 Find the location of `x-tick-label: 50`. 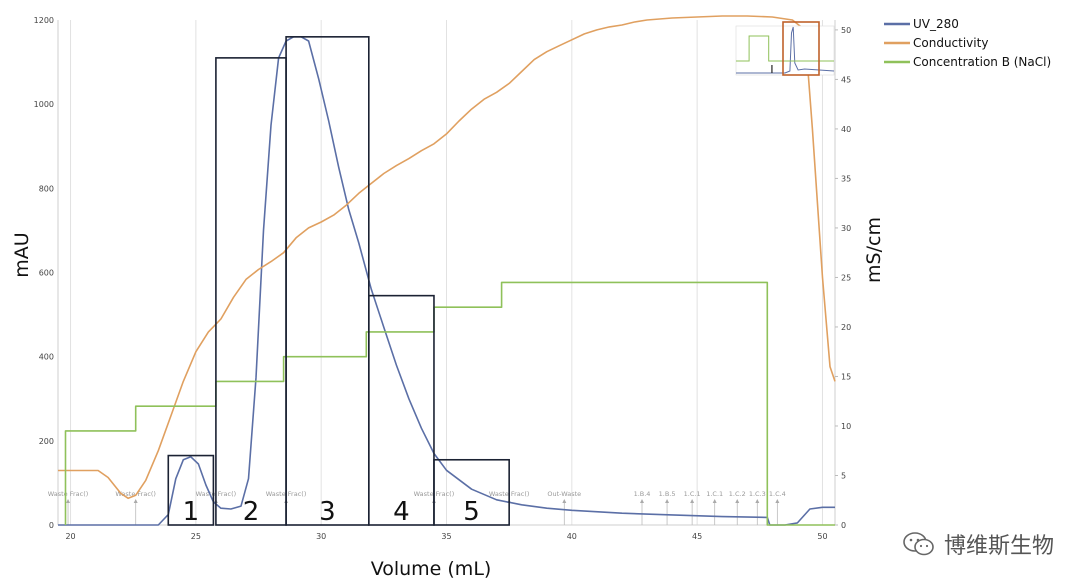

x-tick-label: 50 is located at coordinates (822, 536).